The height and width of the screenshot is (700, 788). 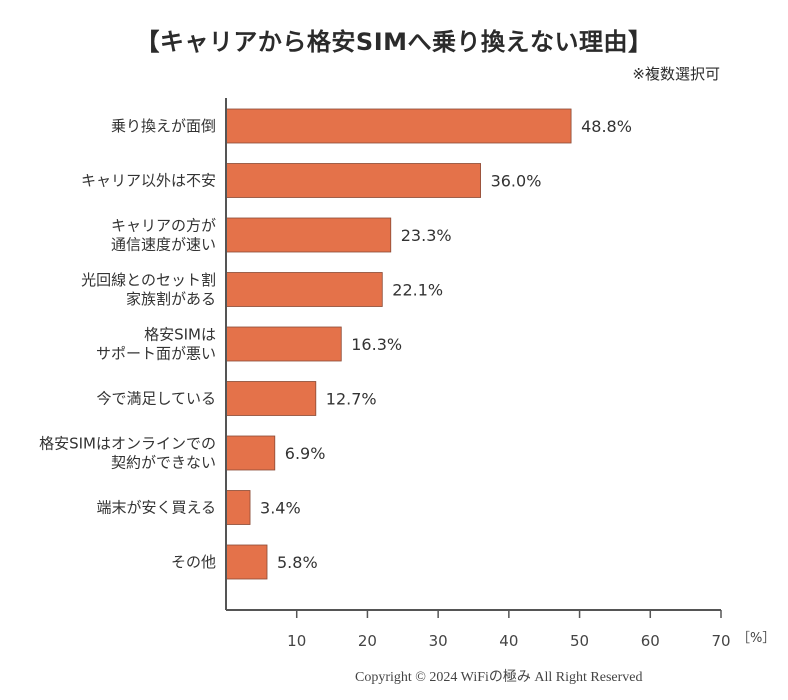 What do you see at coordinates (676, 74) in the screenshot?
I see `chart-subtitle: ※複数選択可` at bounding box center [676, 74].